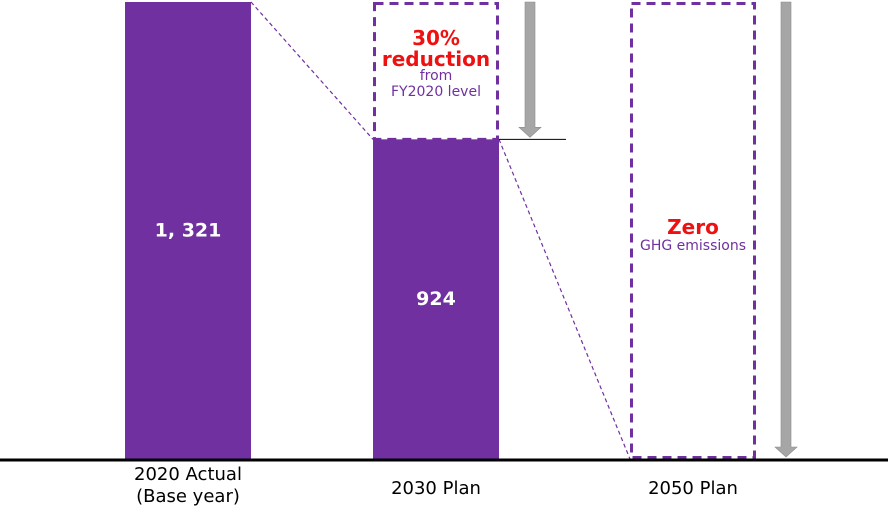 The height and width of the screenshot is (507, 888). Describe the element at coordinates (188, 496) in the screenshot. I see `category-label-2020-line2: (Base year)` at that location.